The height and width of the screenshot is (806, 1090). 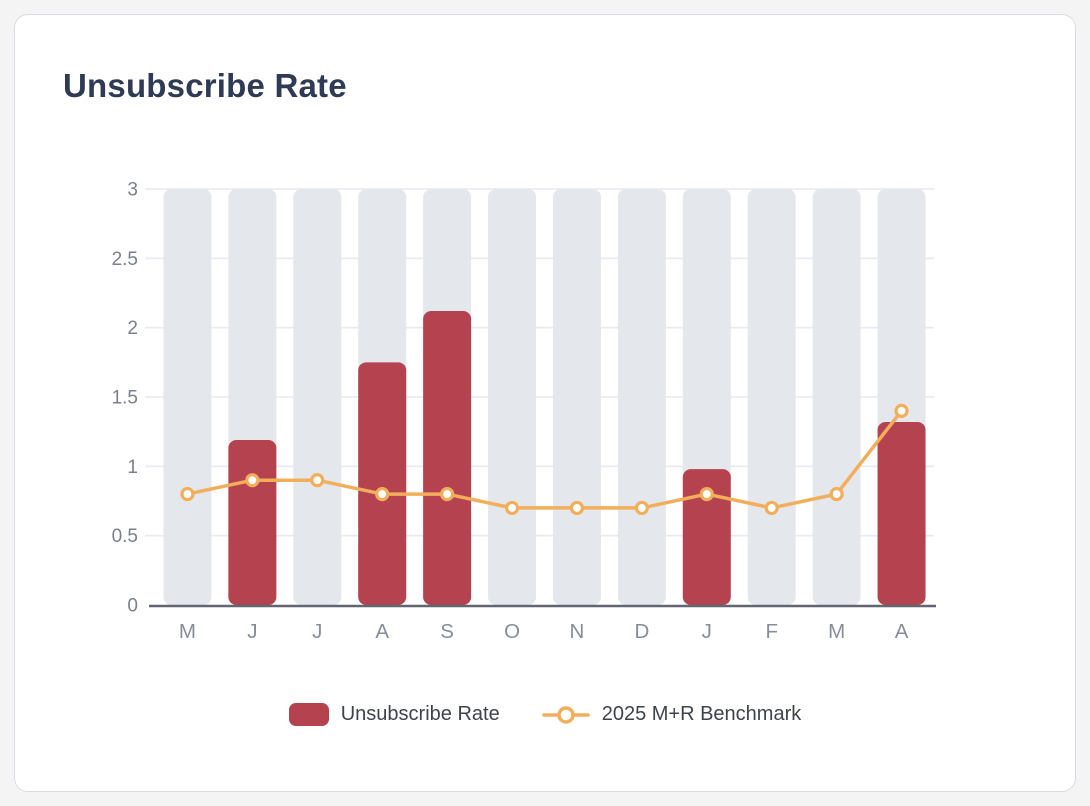 What do you see at coordinates (577, 631) in the screenshot?
I see `svg-text: N` at bounding box center [577, 631].